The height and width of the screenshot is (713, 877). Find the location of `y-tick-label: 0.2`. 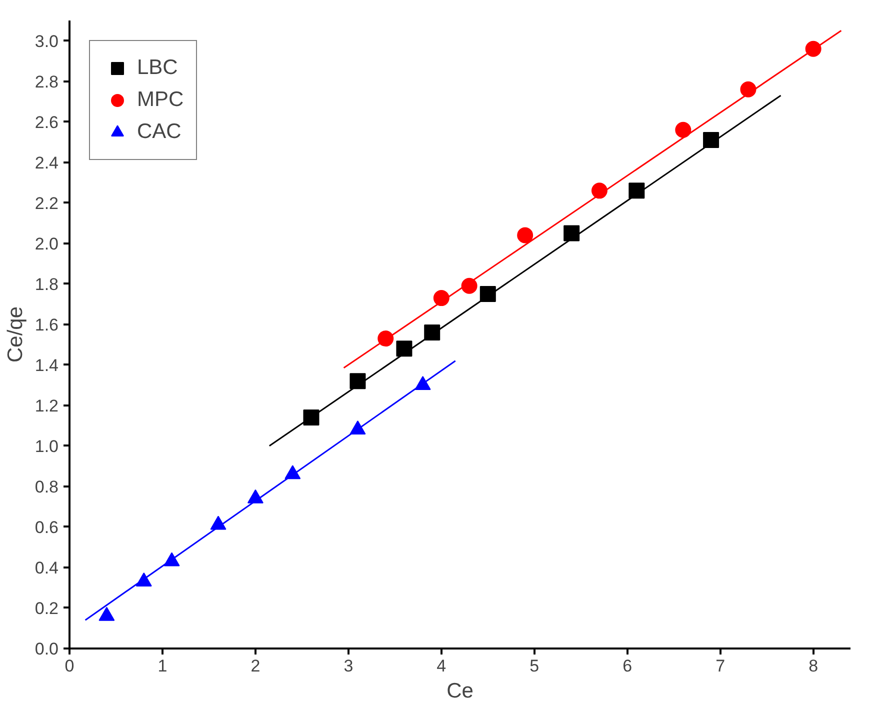

y-tick-label: 0.2 is located at coordinates (46, 608).